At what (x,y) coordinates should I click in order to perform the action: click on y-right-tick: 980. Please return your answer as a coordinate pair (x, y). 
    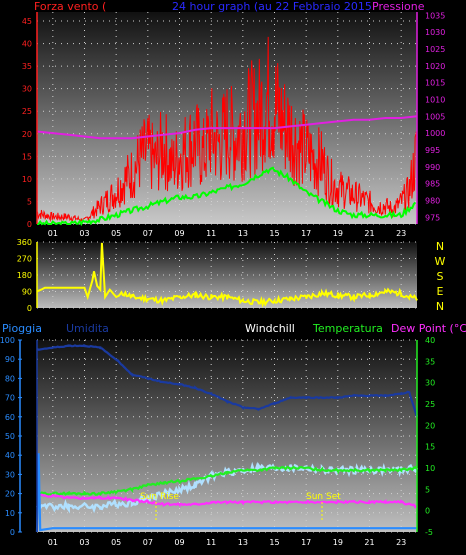
    Looking at the image, I should click on (432, 200).